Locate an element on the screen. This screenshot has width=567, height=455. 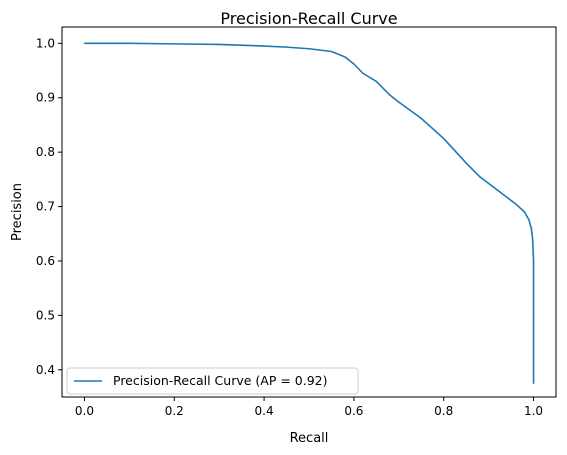
y-tick-label: 0.8 is located at coordinates (45, 152).